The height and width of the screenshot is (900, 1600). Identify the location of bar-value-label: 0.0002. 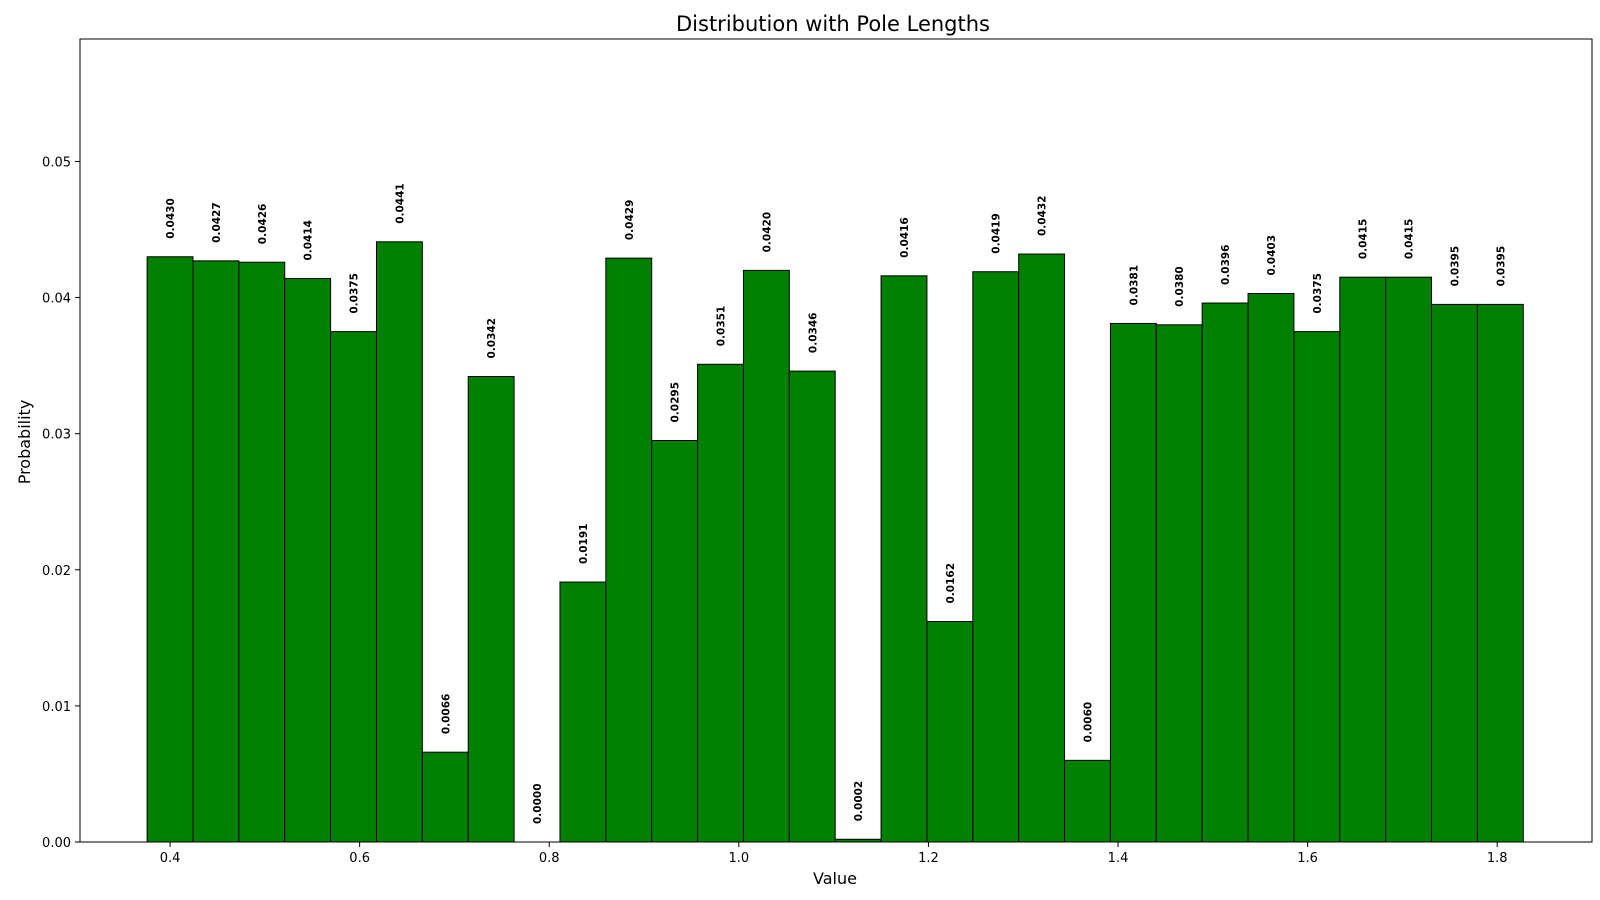
(859, 801).